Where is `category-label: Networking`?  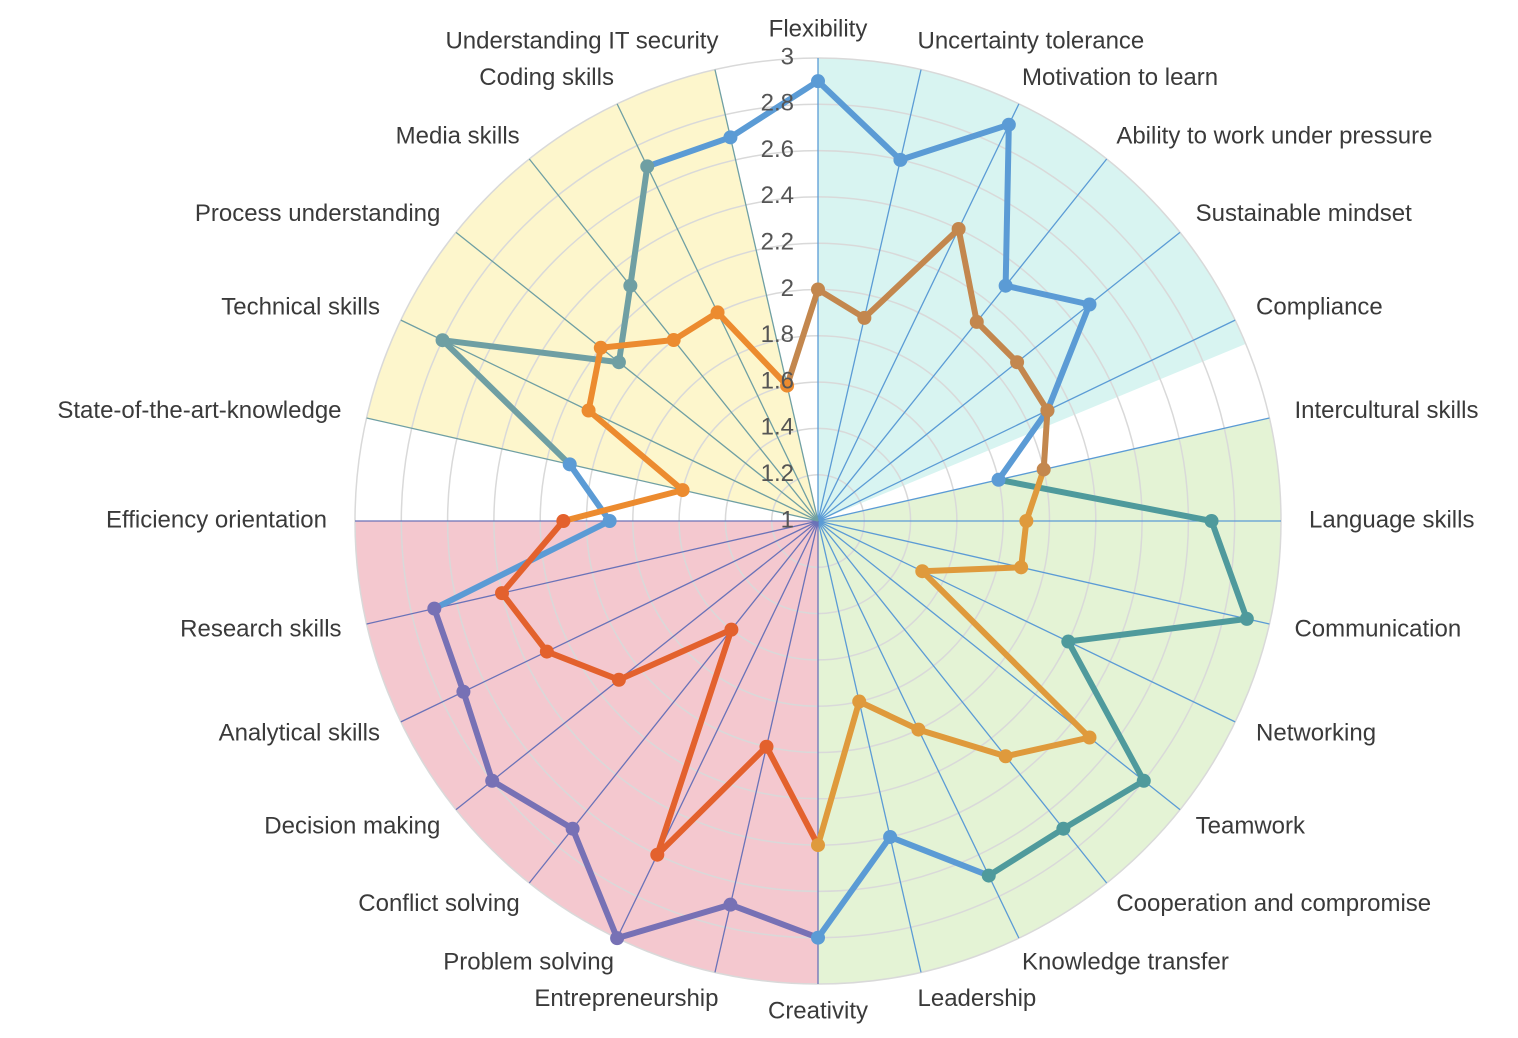
category-label: Networking is located at coordinates (1316, 732).